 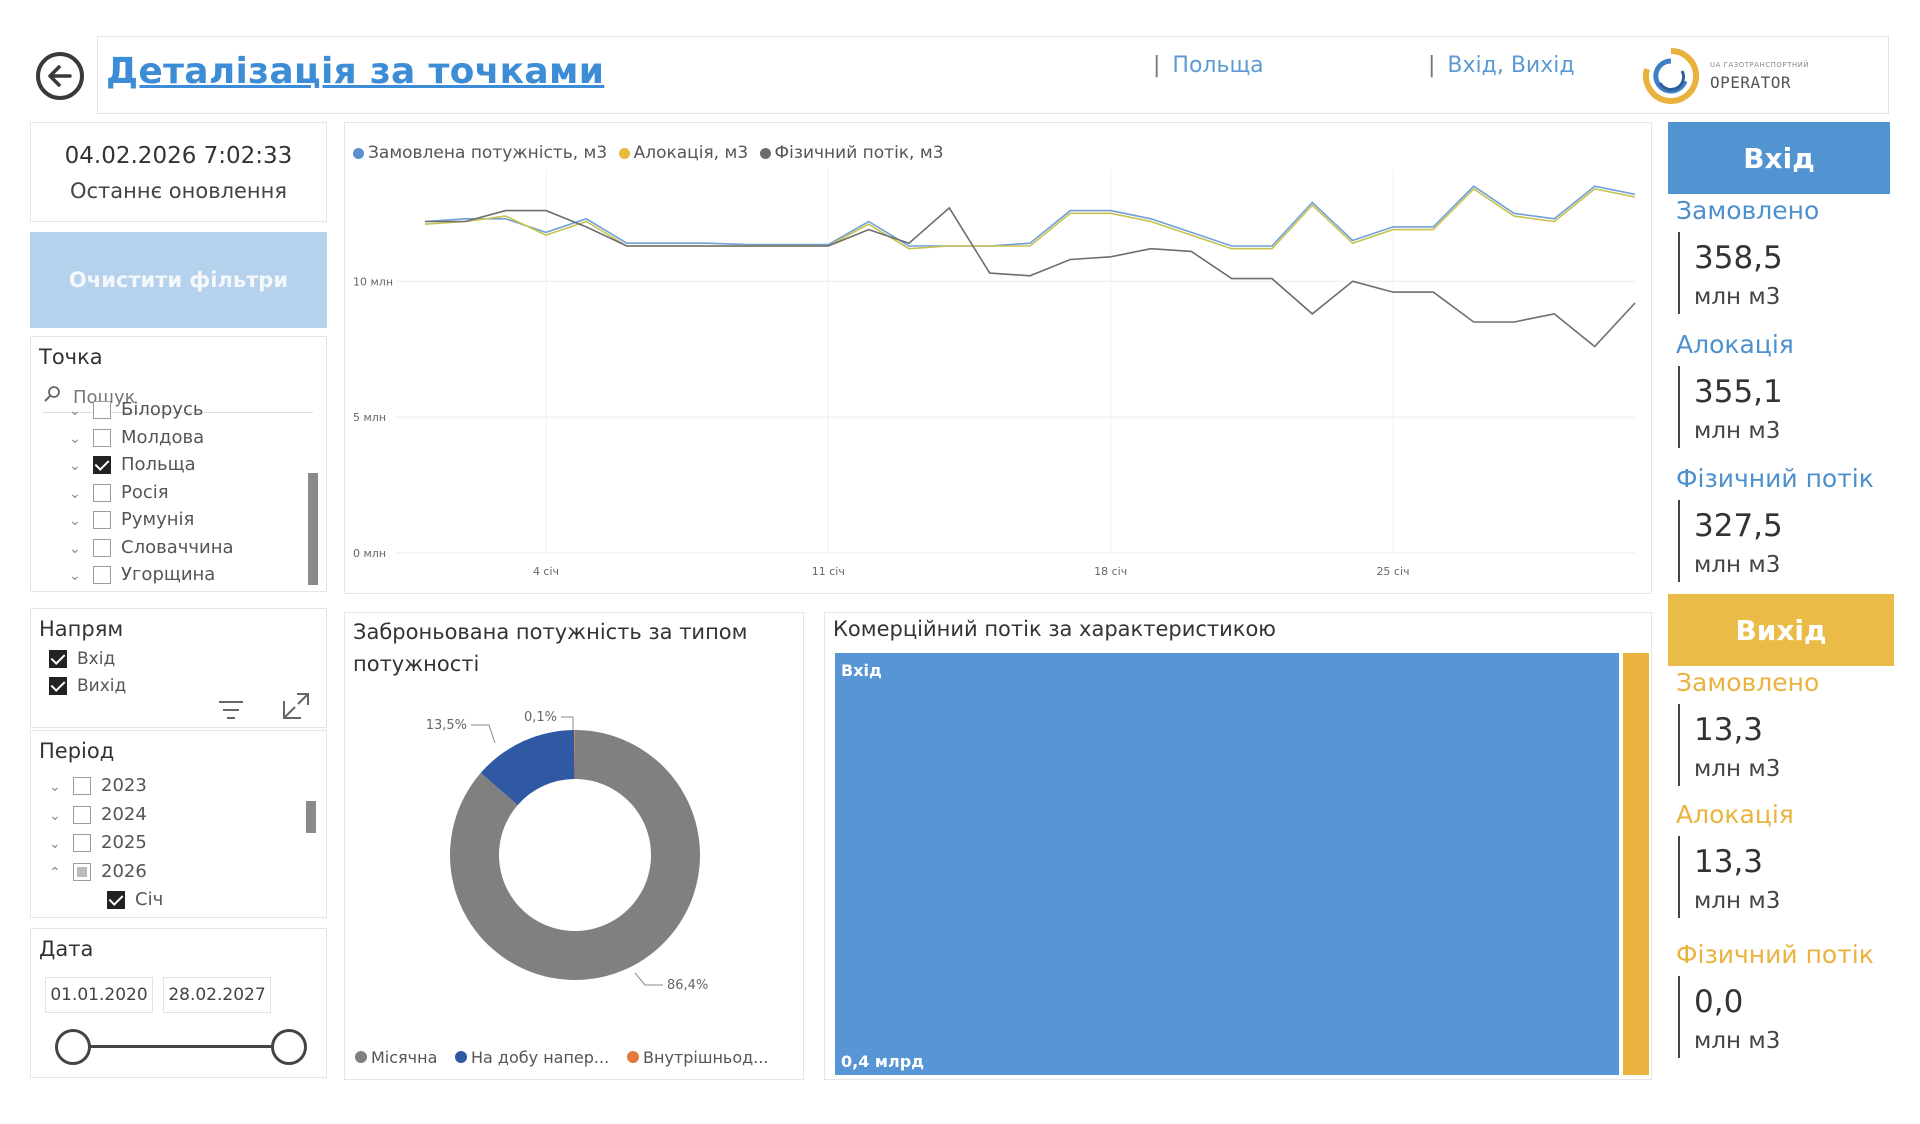 I want to click on date-slider-end-handle, so click(x=289, y=1047).